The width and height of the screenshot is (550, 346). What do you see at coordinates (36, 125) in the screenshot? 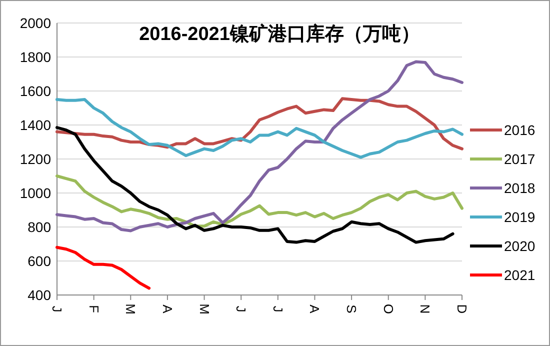
I see `y-tick-label: 1400` at bounding box center [36, 125].